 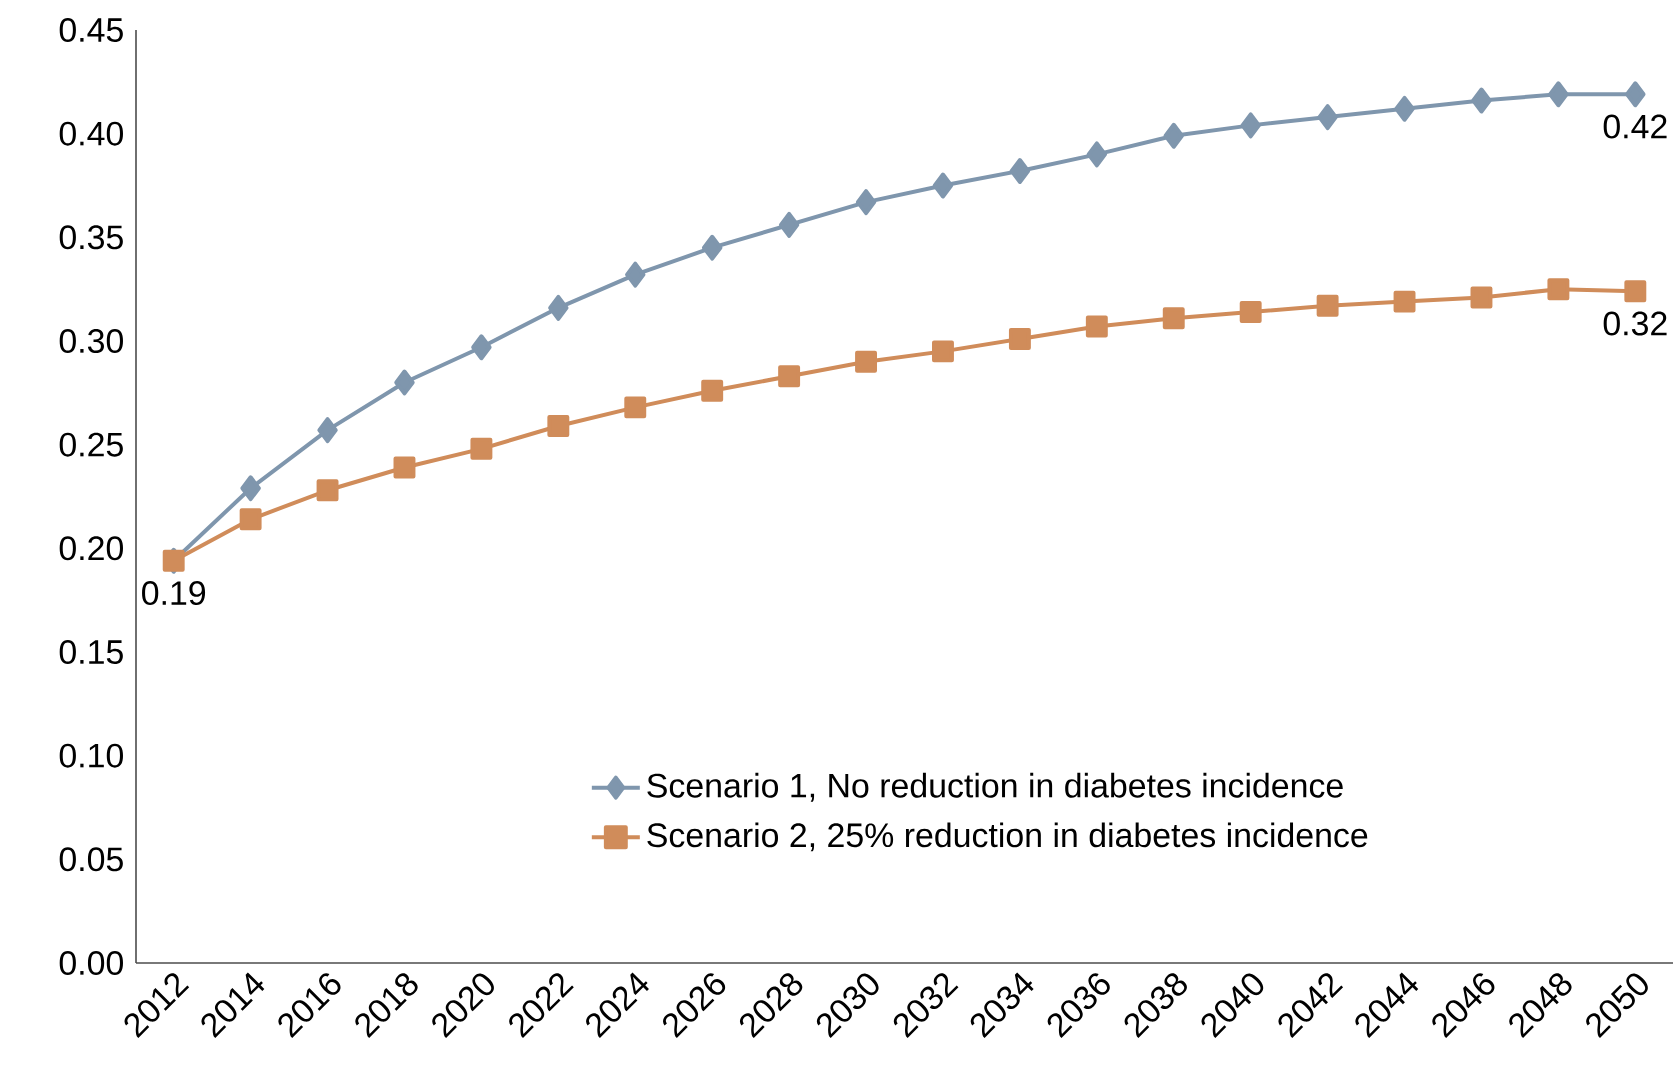 What do you see at coordinates (91, 963) in the screenshot?
I see `y-tick-label: 0.00` at bounding box center [91, 963].